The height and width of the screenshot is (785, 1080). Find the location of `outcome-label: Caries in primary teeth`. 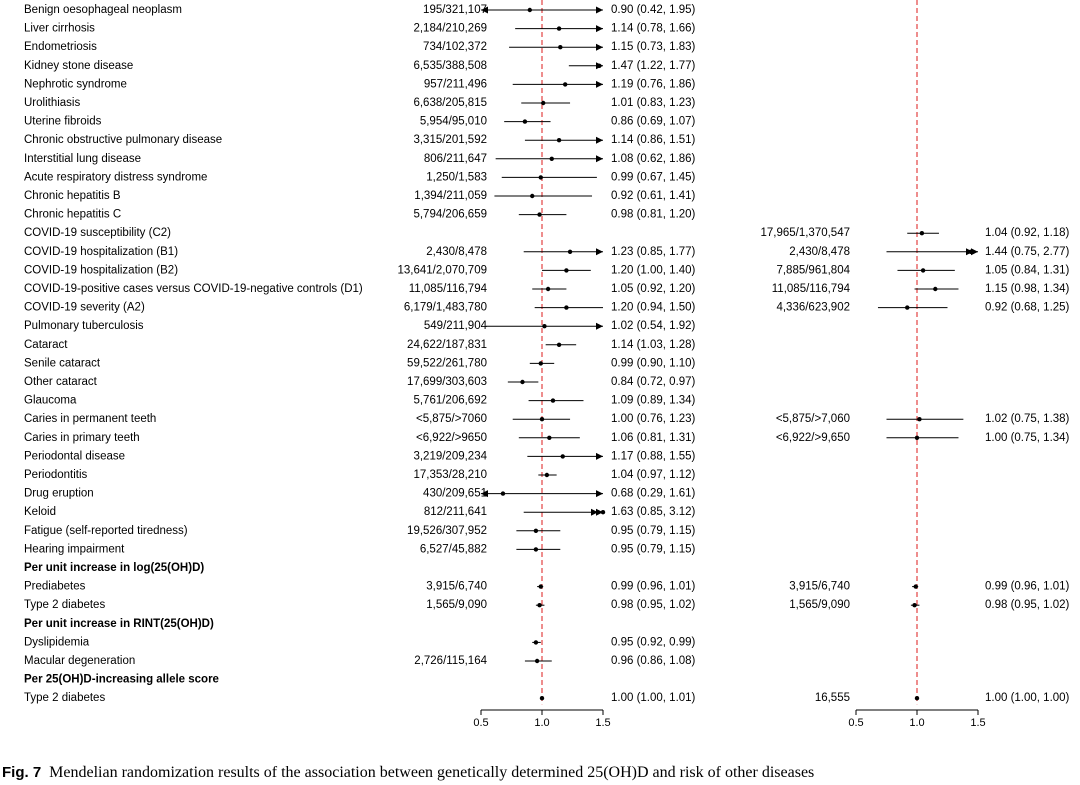

outcome-label: Caries in primary teeth is located at coordinates (82, 438).